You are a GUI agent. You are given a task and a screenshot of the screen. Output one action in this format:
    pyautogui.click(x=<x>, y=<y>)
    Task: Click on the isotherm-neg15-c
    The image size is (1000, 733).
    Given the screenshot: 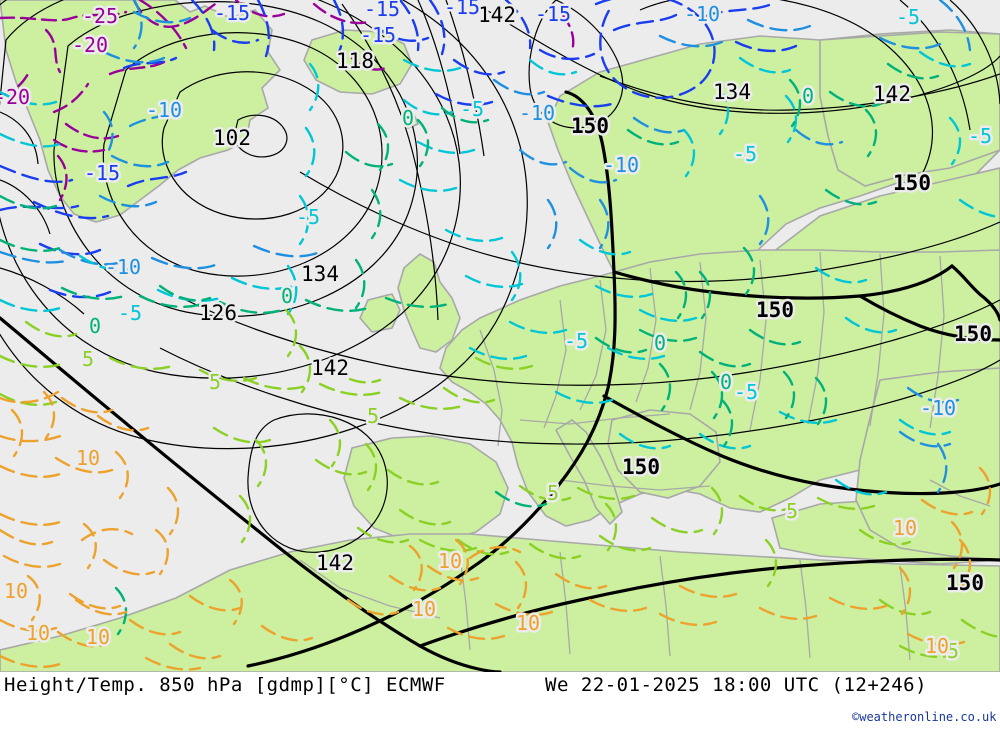 What is the action you would take?
    pyautogui.click(x=71, y=210)
    